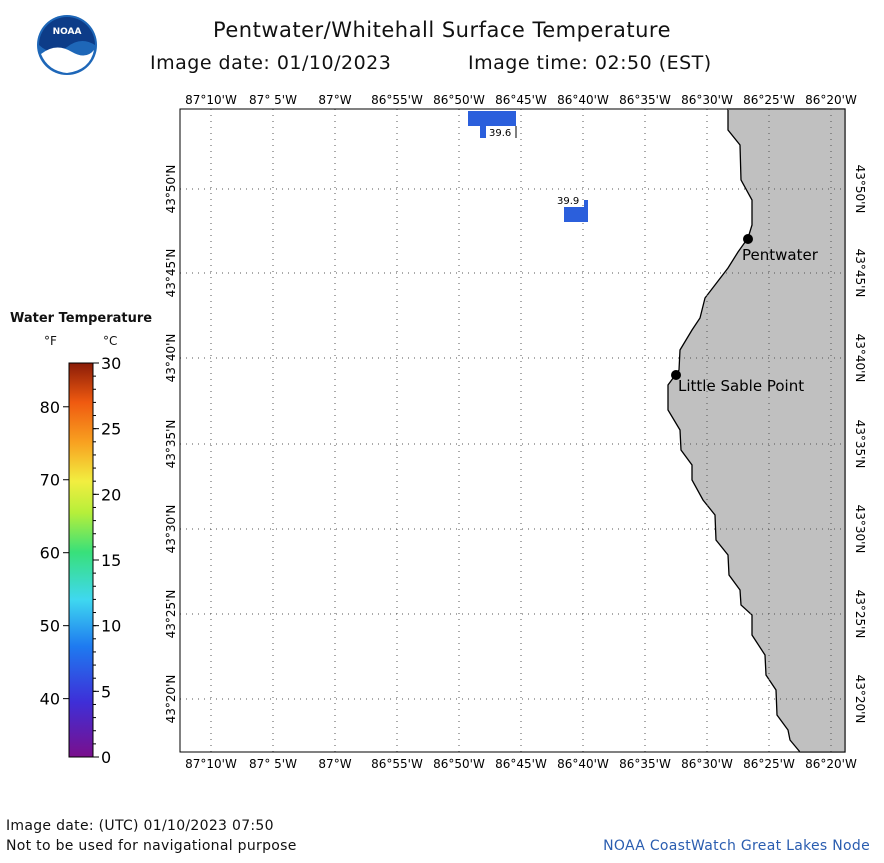 The image size is (884, 863). Describe the element at coordinates (831, 764) in the screenshot. I see `longitude-label-bottom: 86°20'W` at that location.